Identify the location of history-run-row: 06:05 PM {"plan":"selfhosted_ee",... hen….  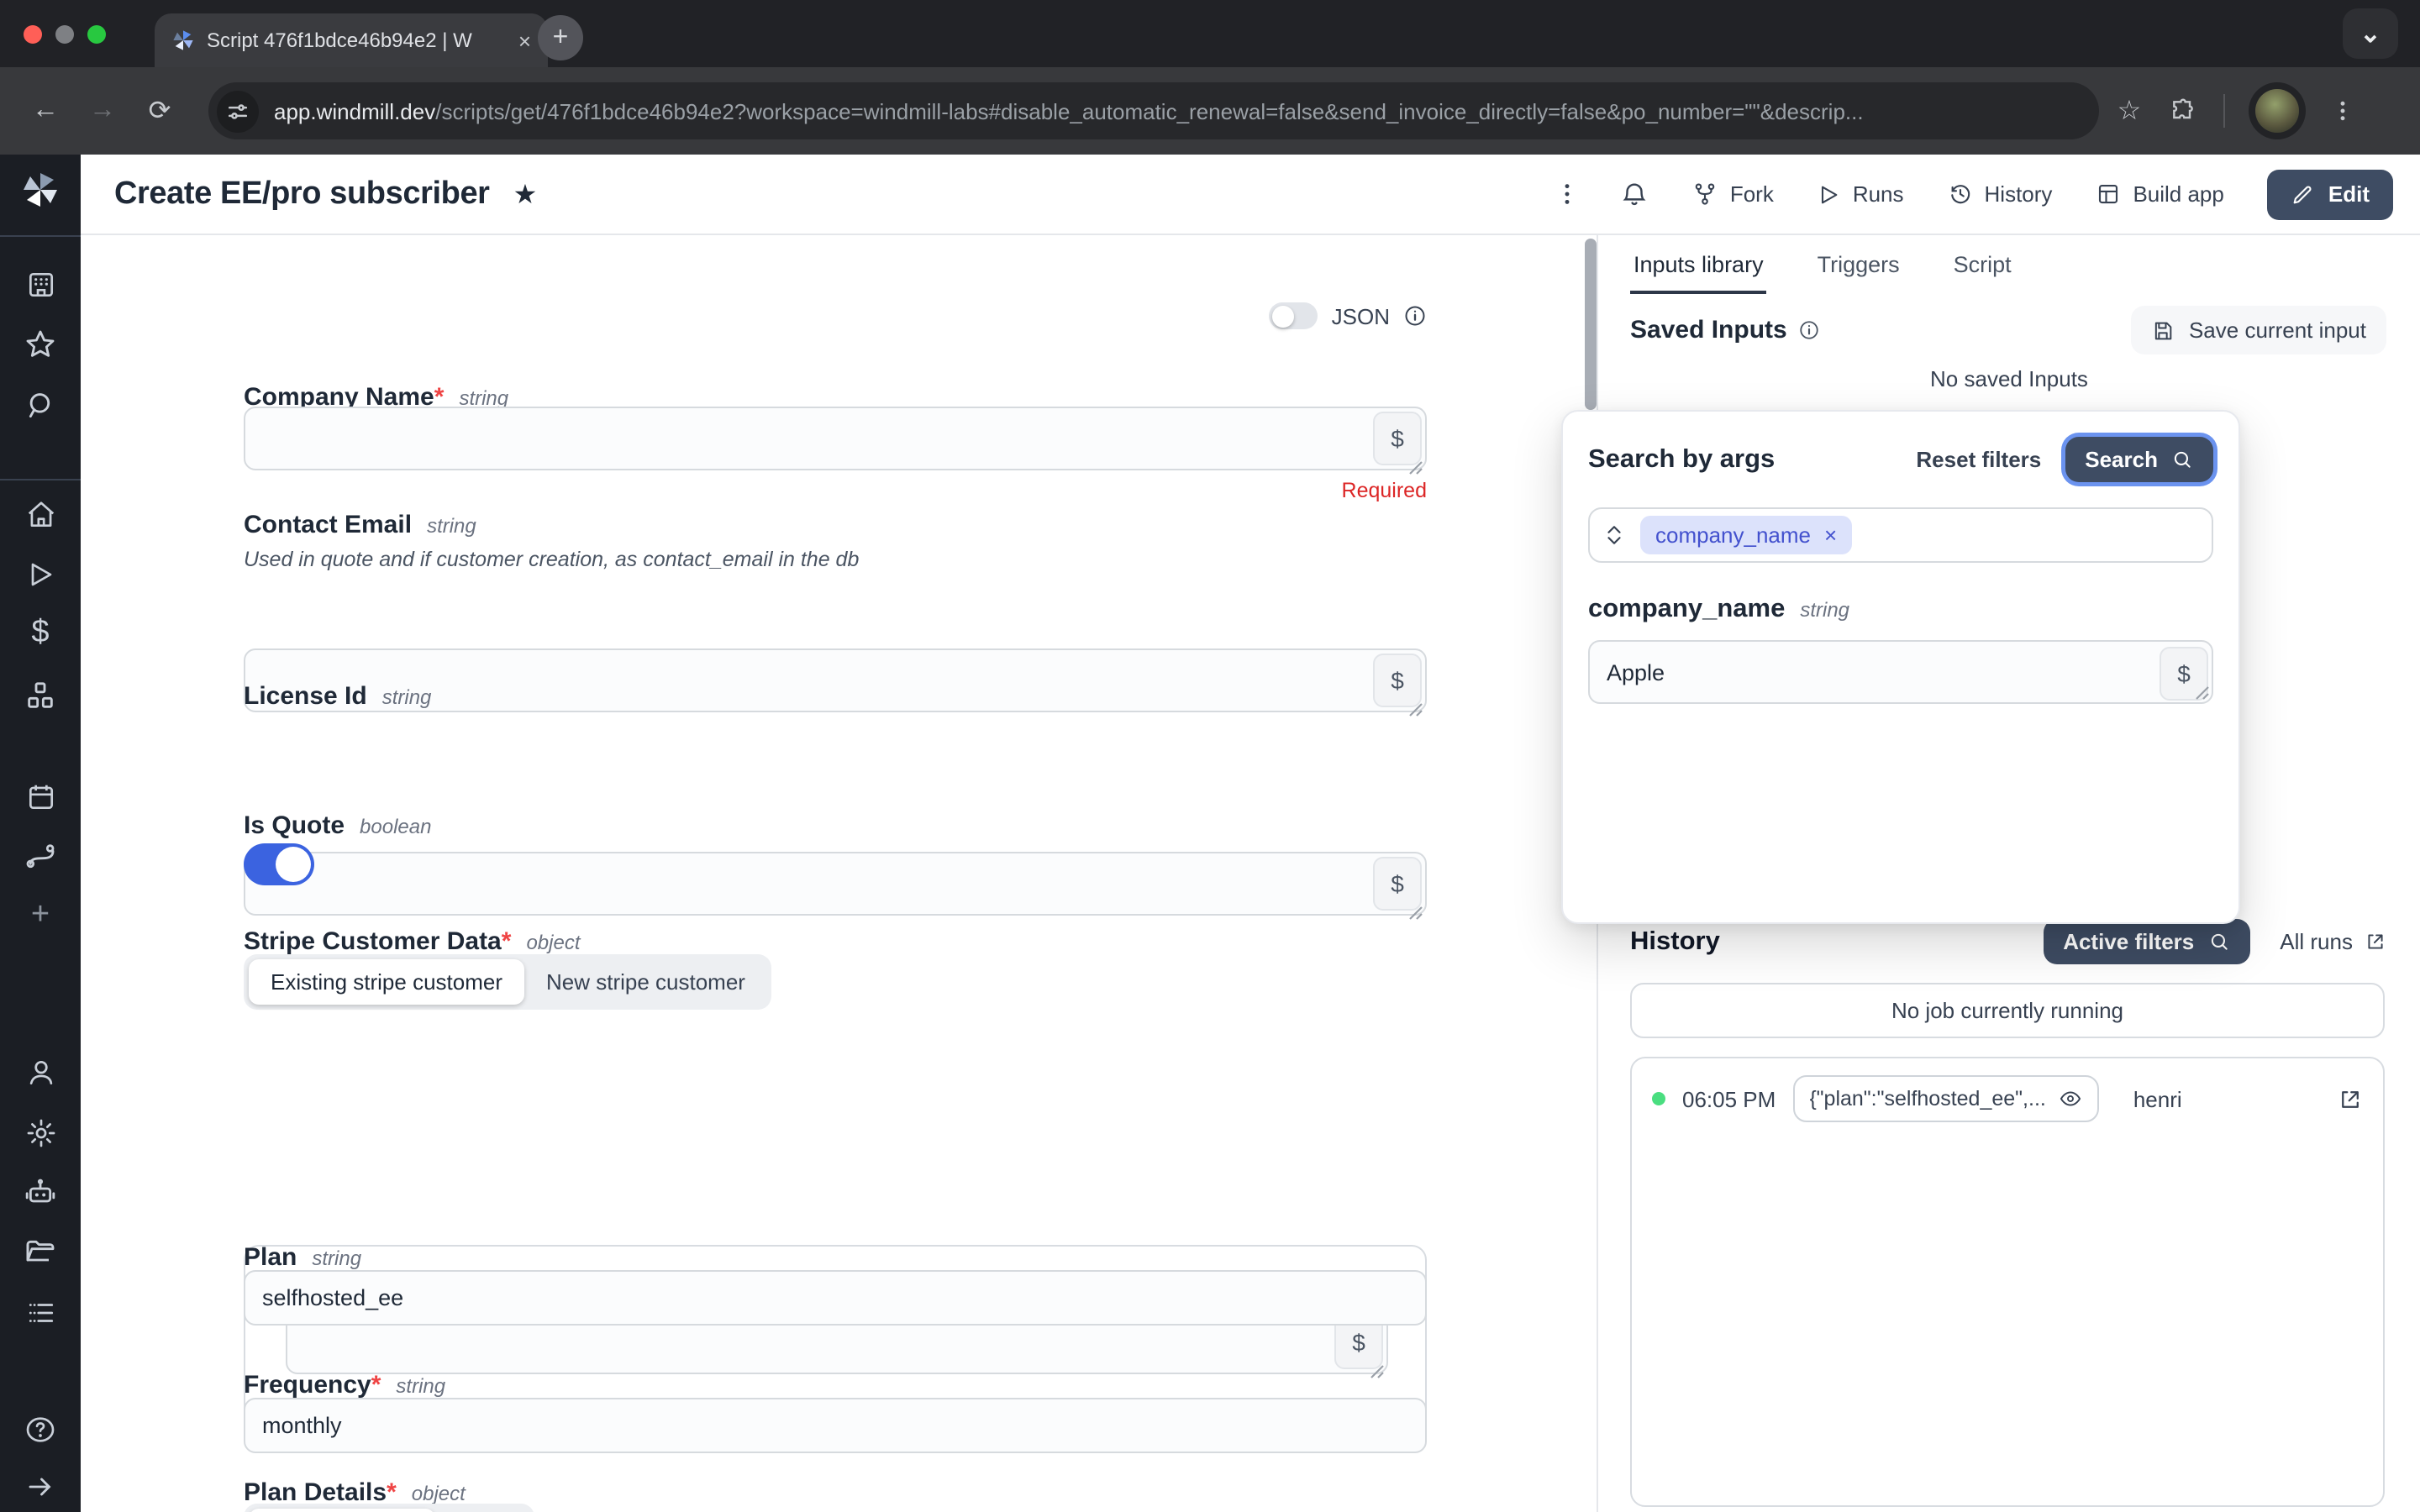
(2007, 1098).